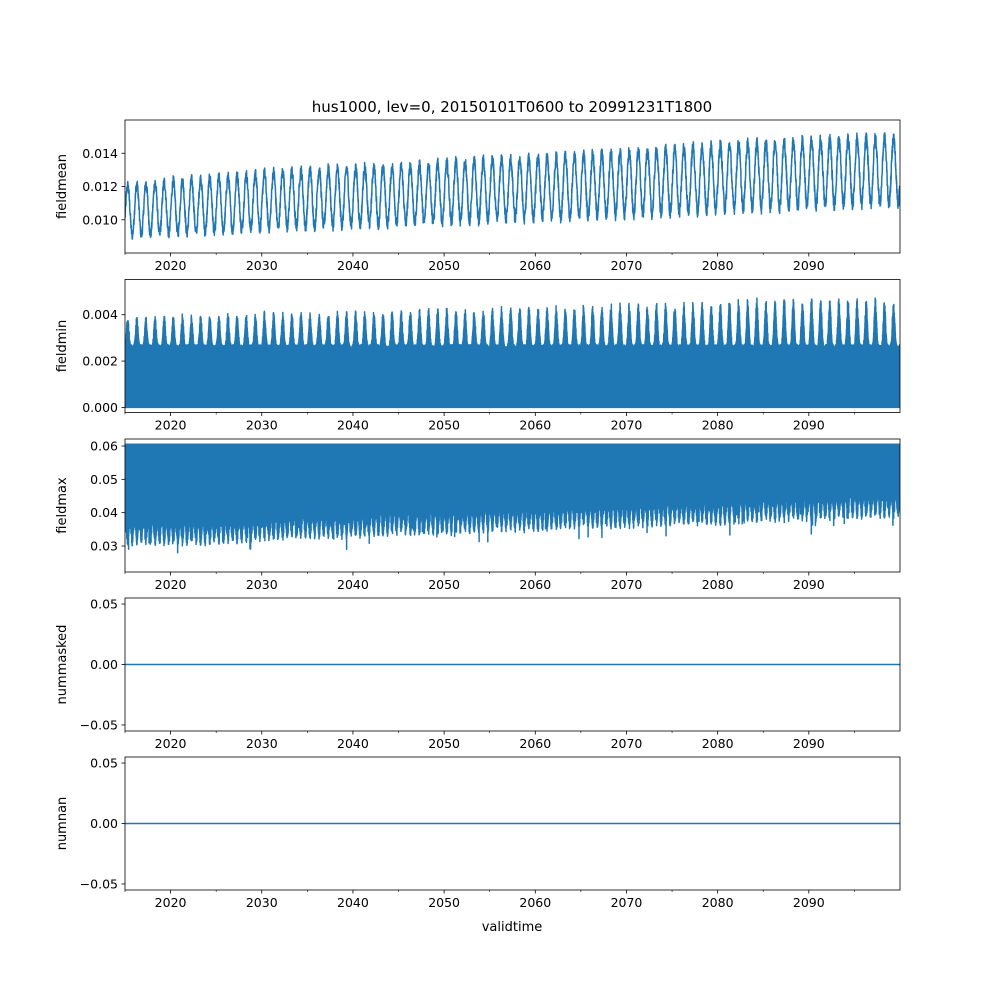  I want to click on series-line-fieldmax, so click(512, 498).